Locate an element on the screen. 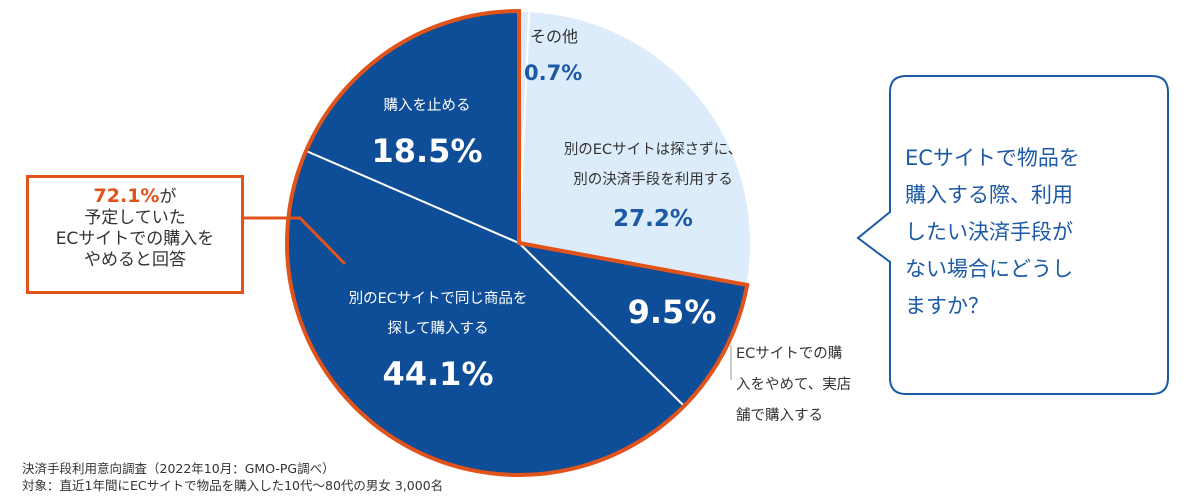 Image resolution: width=1200 pixels, height=503 pixels. question-line-5: ますか？ is located at coordinates (947, 306).